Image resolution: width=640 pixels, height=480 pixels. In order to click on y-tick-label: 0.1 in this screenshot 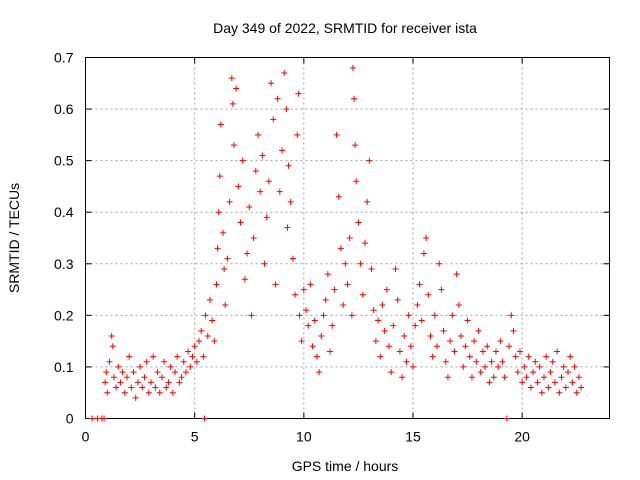, I will do `click(64, 367)`.